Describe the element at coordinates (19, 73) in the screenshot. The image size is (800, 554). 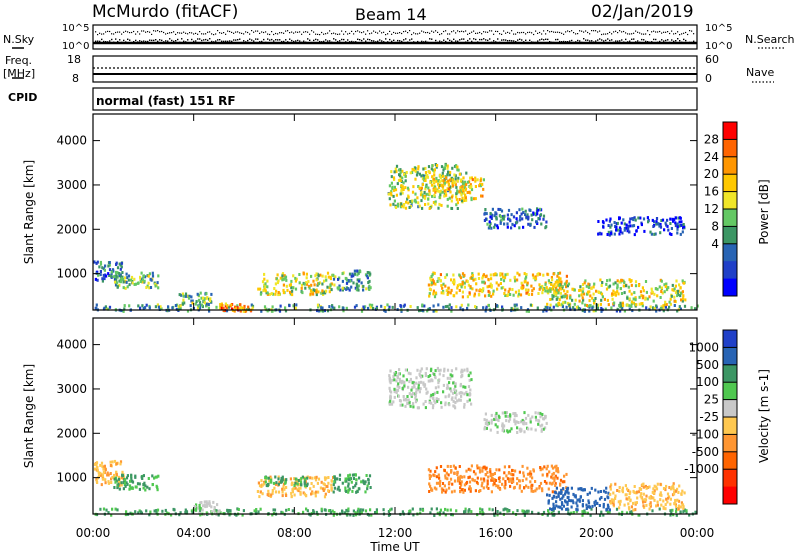
I see `freq-label-line2: [MHz]` at that location.